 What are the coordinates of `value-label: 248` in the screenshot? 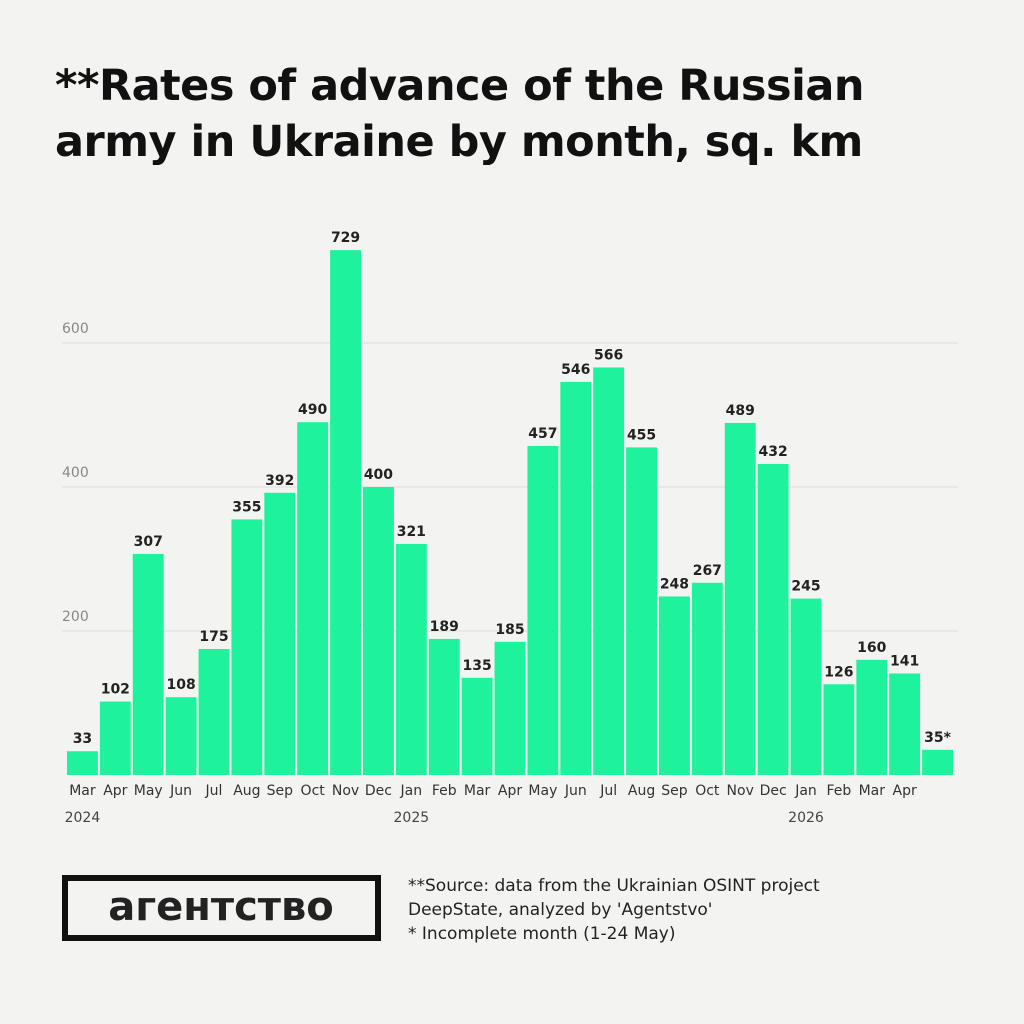 It's located at (674, 584).